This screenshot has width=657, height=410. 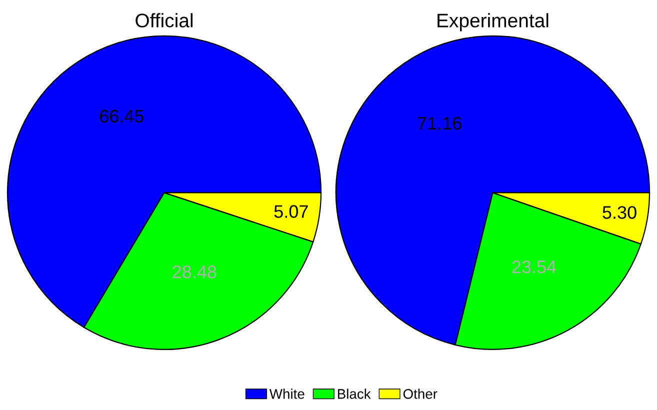 I want to click on chart-title: Experimental, so click(x=493, y=22).